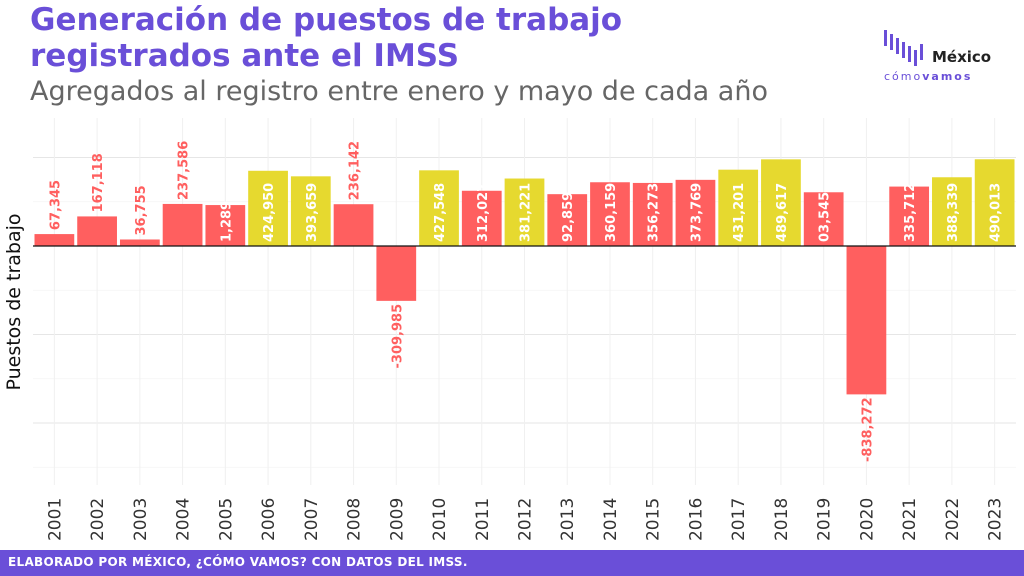 The width and height of the screenshot is (1024, 576). Describe the element at coordinates (55, 205) in the screenshot. I see `value-label-2001: 67,345` at that location.